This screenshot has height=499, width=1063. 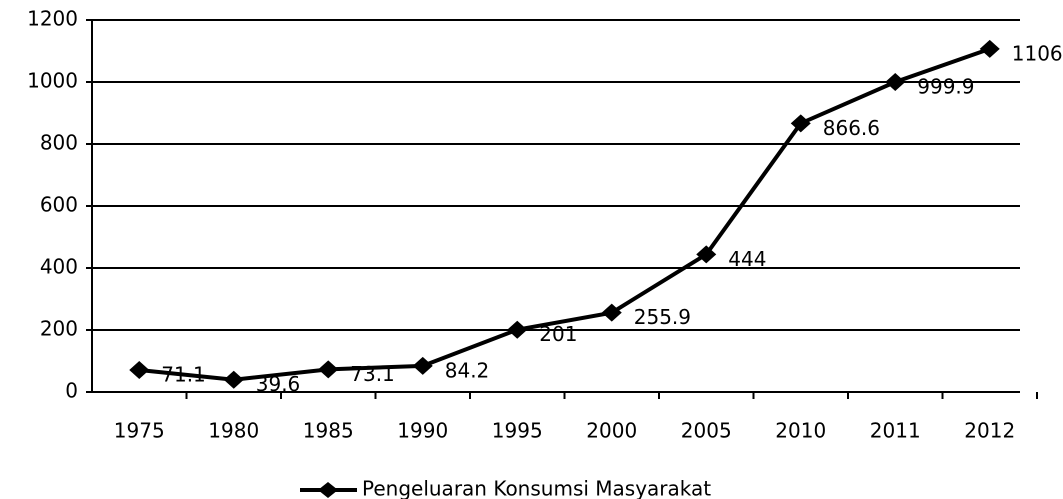 I want to click on data-label: 1106.8, so click(x=1037, y=53).